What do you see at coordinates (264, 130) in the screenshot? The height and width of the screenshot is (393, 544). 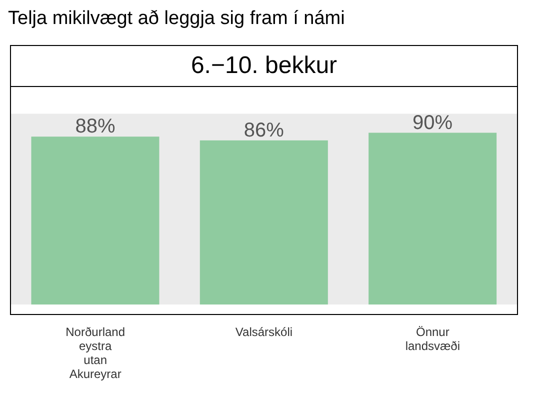 I see `data-label: 86%` at bounding box center [264, 130].